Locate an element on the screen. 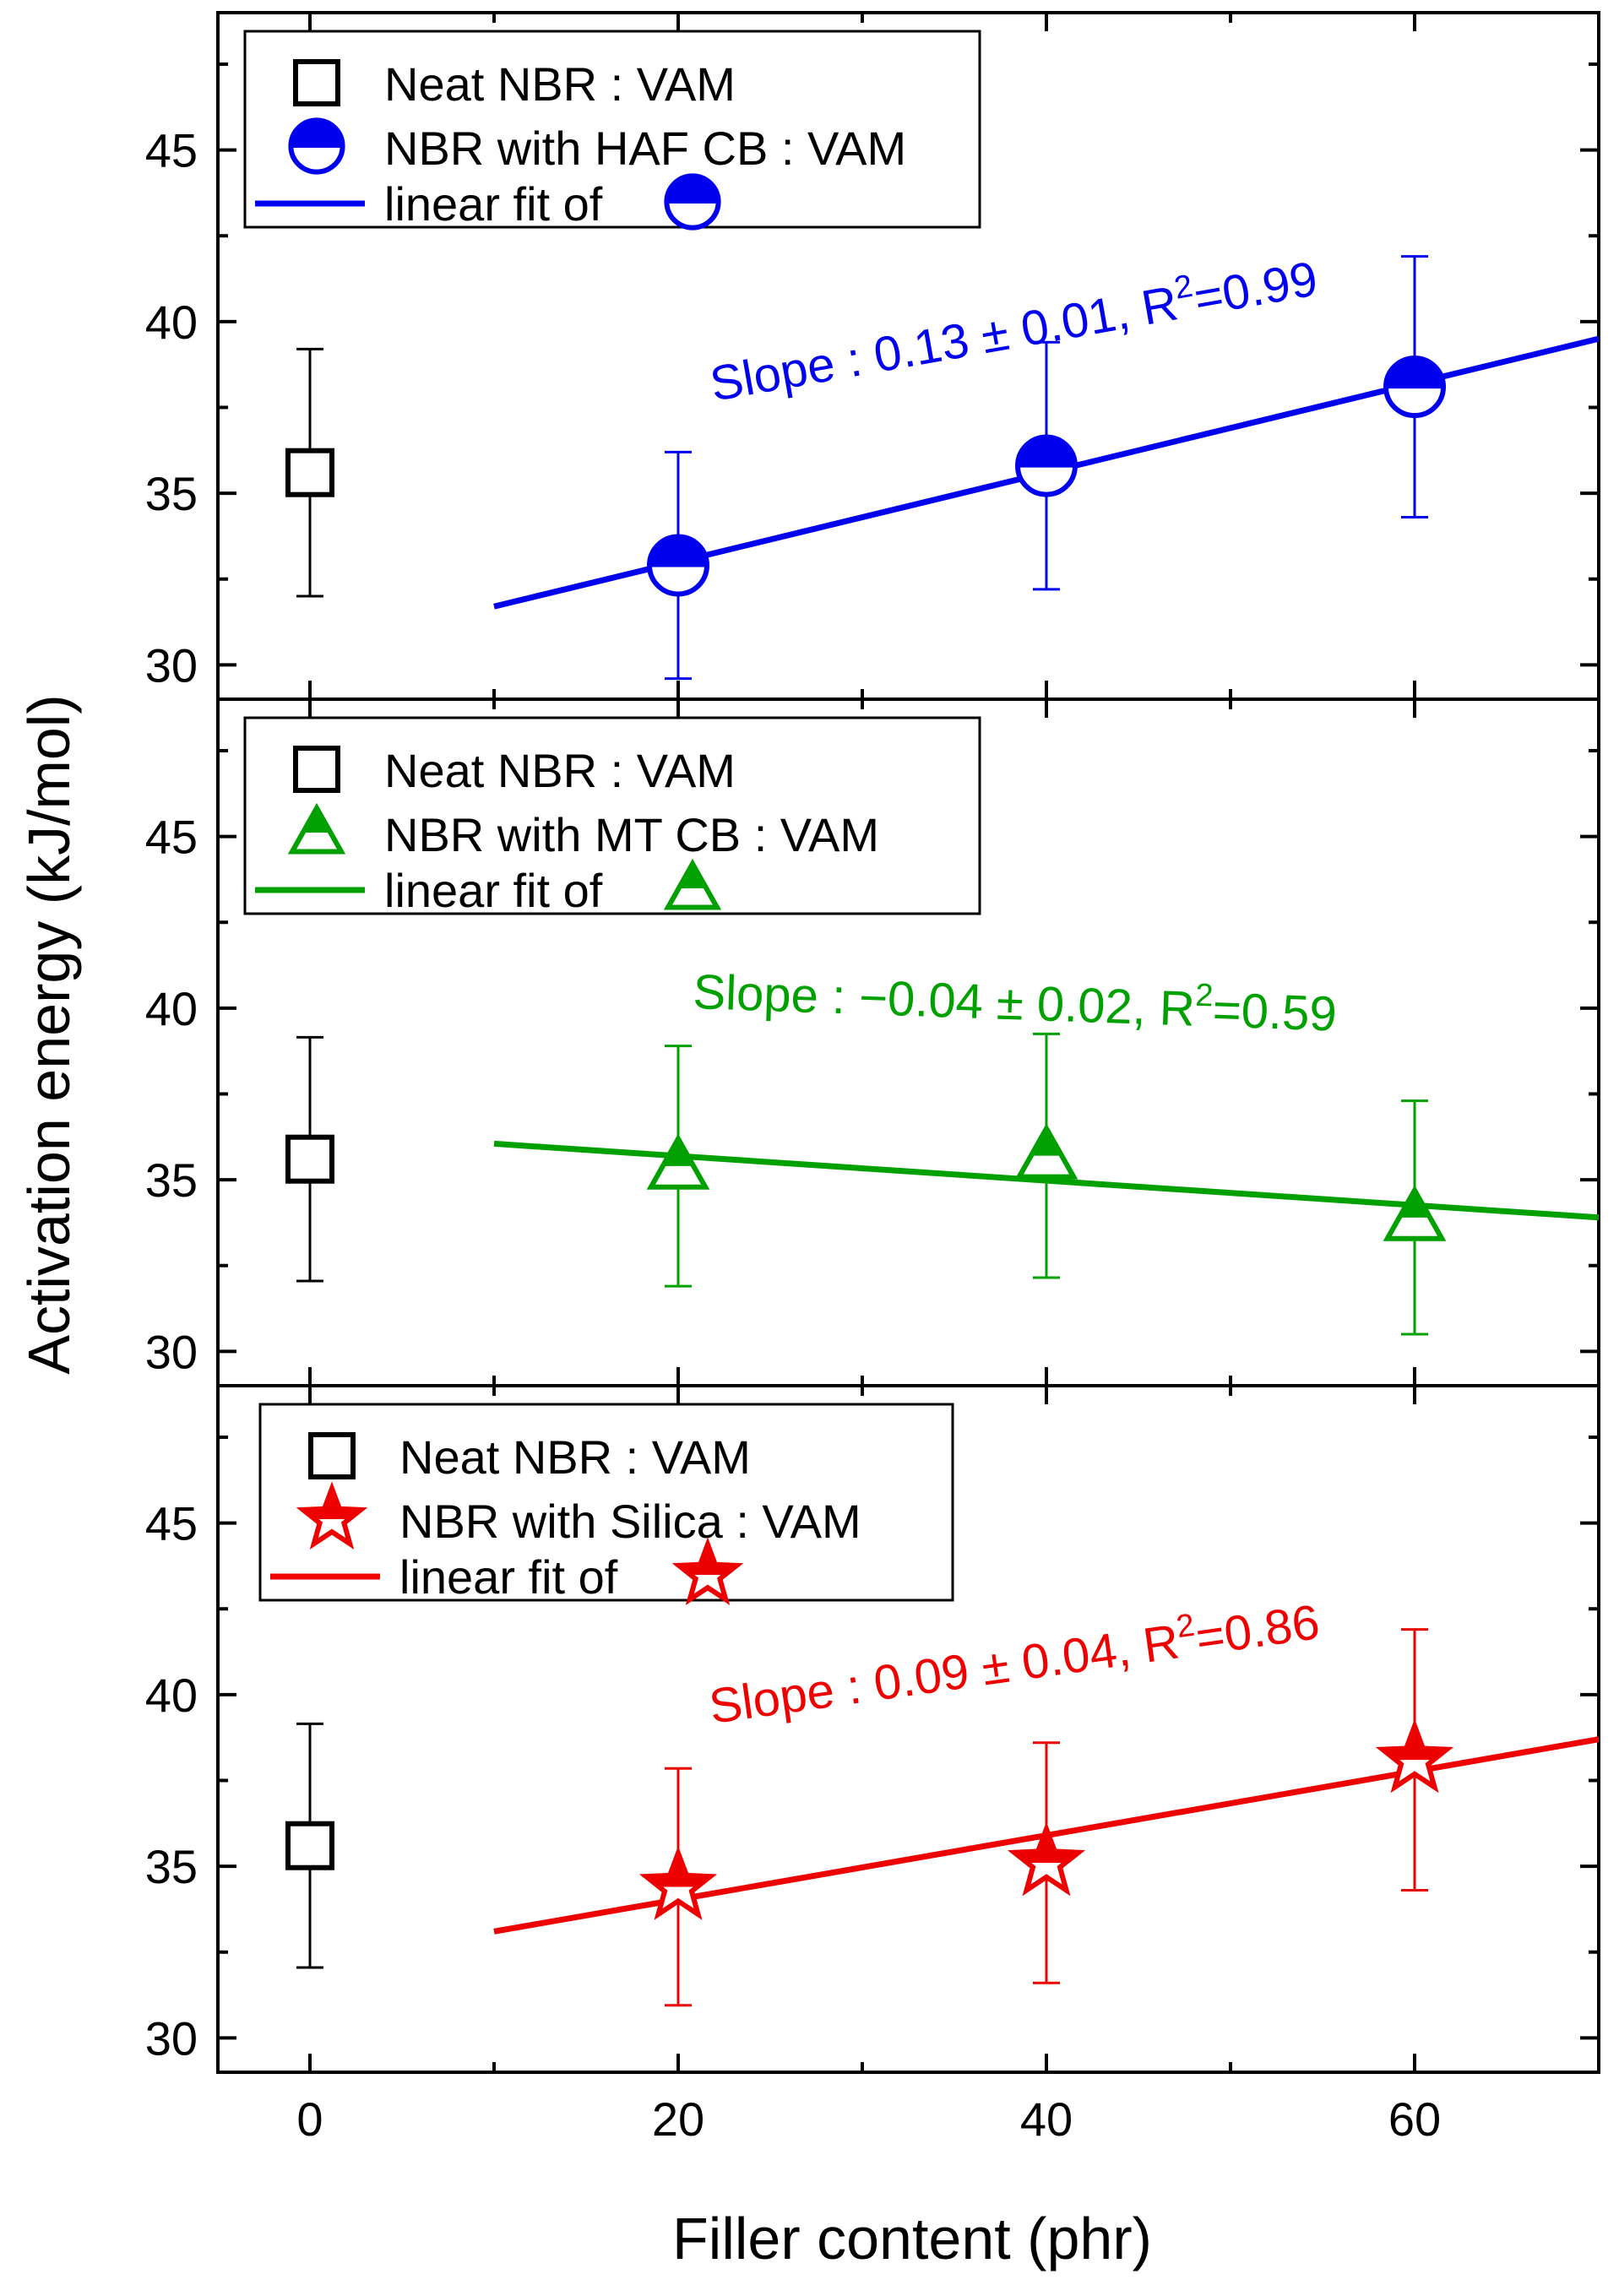  y-axis-label: Activation energy (kJ/mol) is located at coordinates (49, 1034).